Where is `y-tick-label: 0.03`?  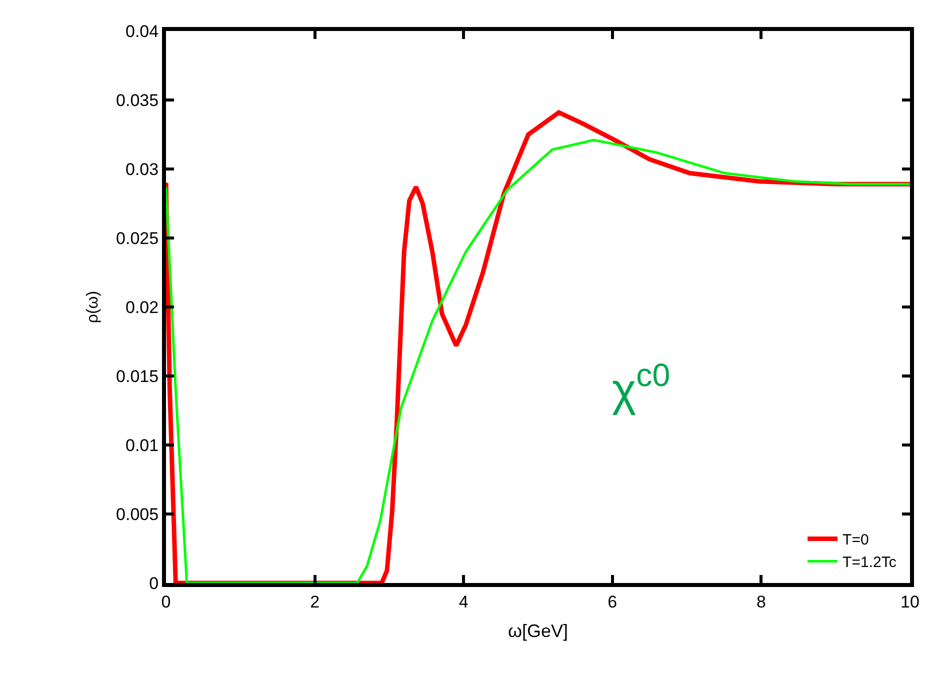
y-tick-label: 0.03 is located at coordinates (142, 169).